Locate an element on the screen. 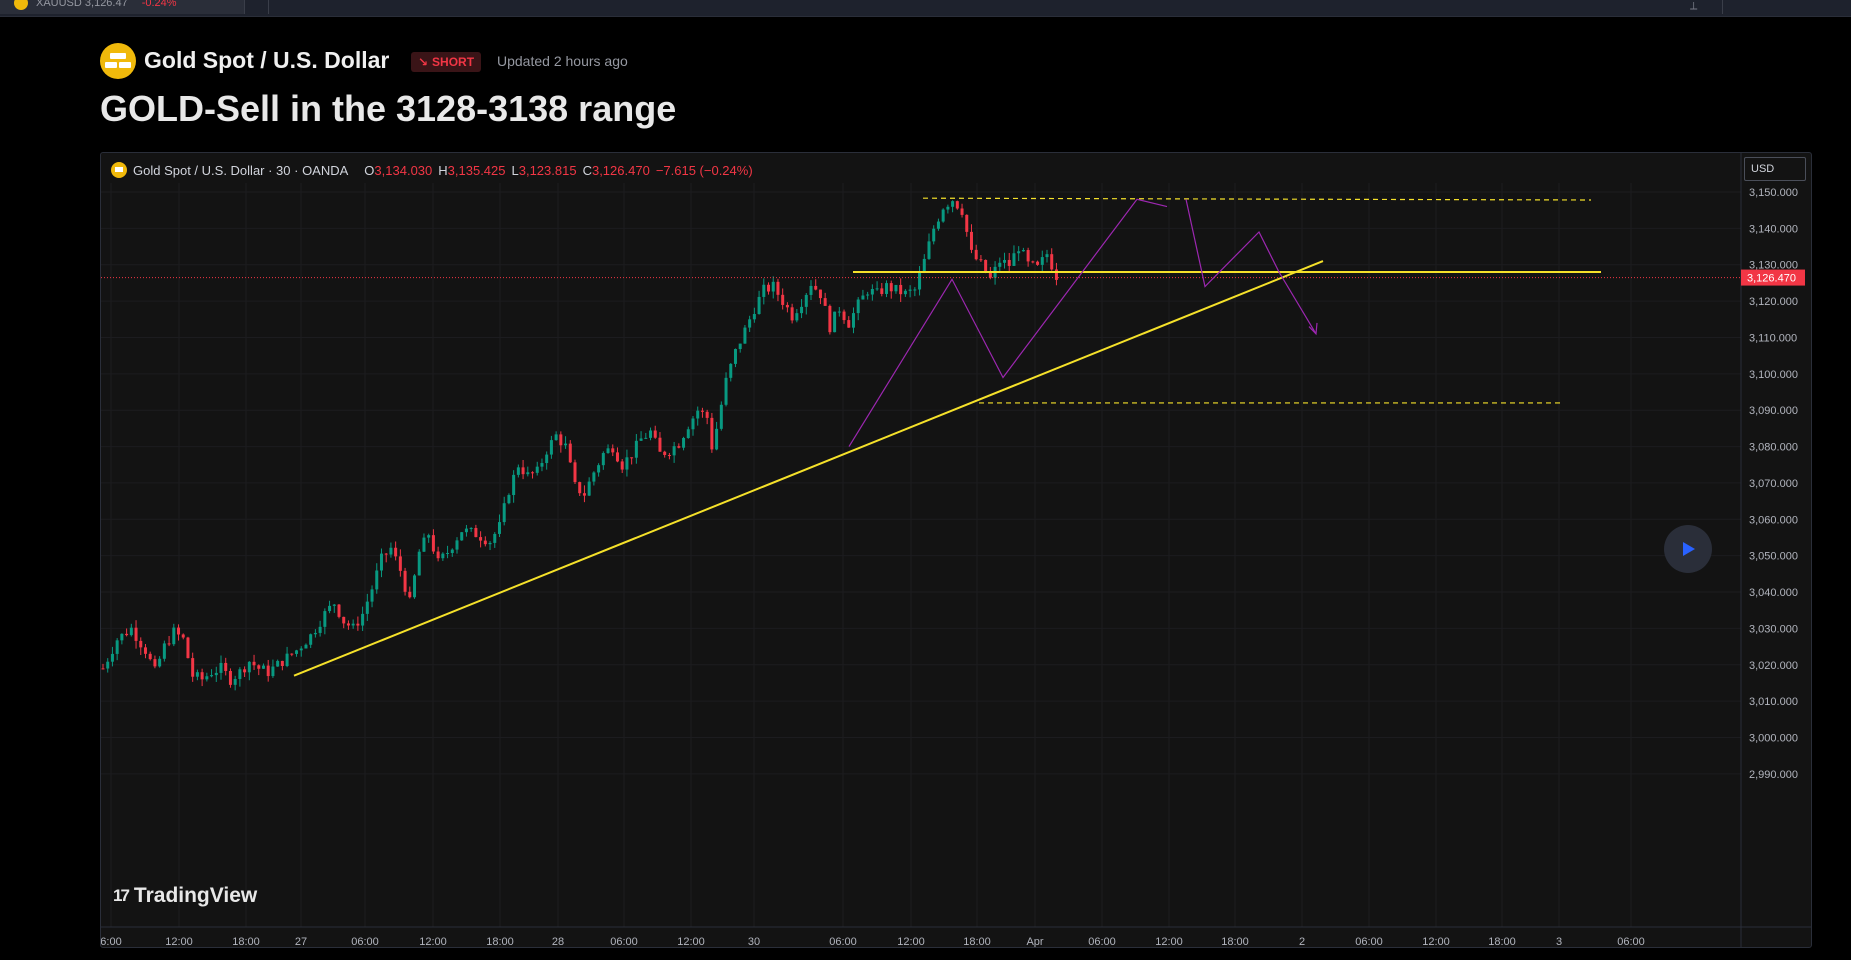 The height and width of the screenshot is (960, 1851). short-badge: ↘ SHORT is located at coordinates (446, 62).